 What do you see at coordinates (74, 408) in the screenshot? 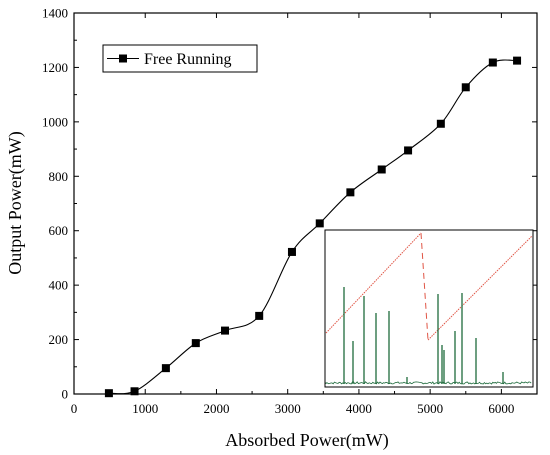
I see `x-tick-label: 0` at bounding box center [74, 408].